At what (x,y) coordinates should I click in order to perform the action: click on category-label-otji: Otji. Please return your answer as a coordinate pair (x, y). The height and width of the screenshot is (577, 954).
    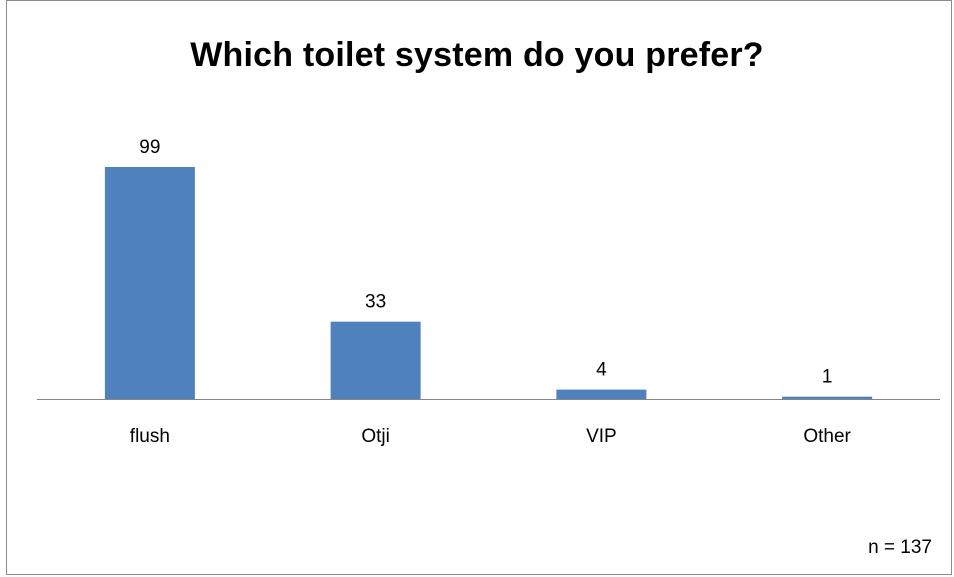
    Looking at the image, I should click on (375, 436).